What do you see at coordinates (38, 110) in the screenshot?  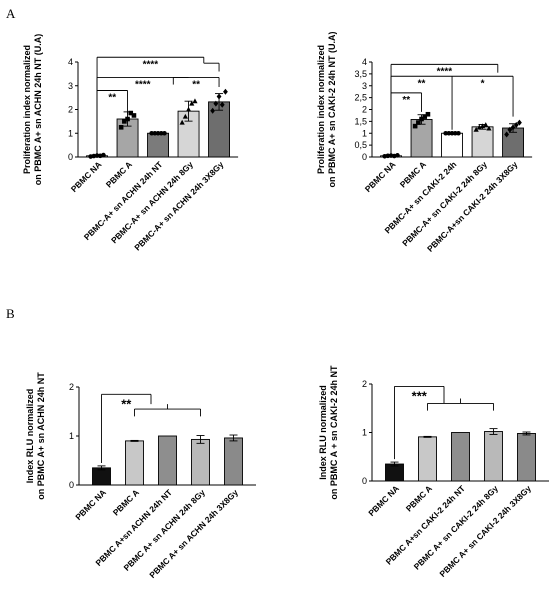 I see `y-axis-title-line: on PBMC A+ sn ACHN 24h NT (U.A)` at bounding box center [38, 110].